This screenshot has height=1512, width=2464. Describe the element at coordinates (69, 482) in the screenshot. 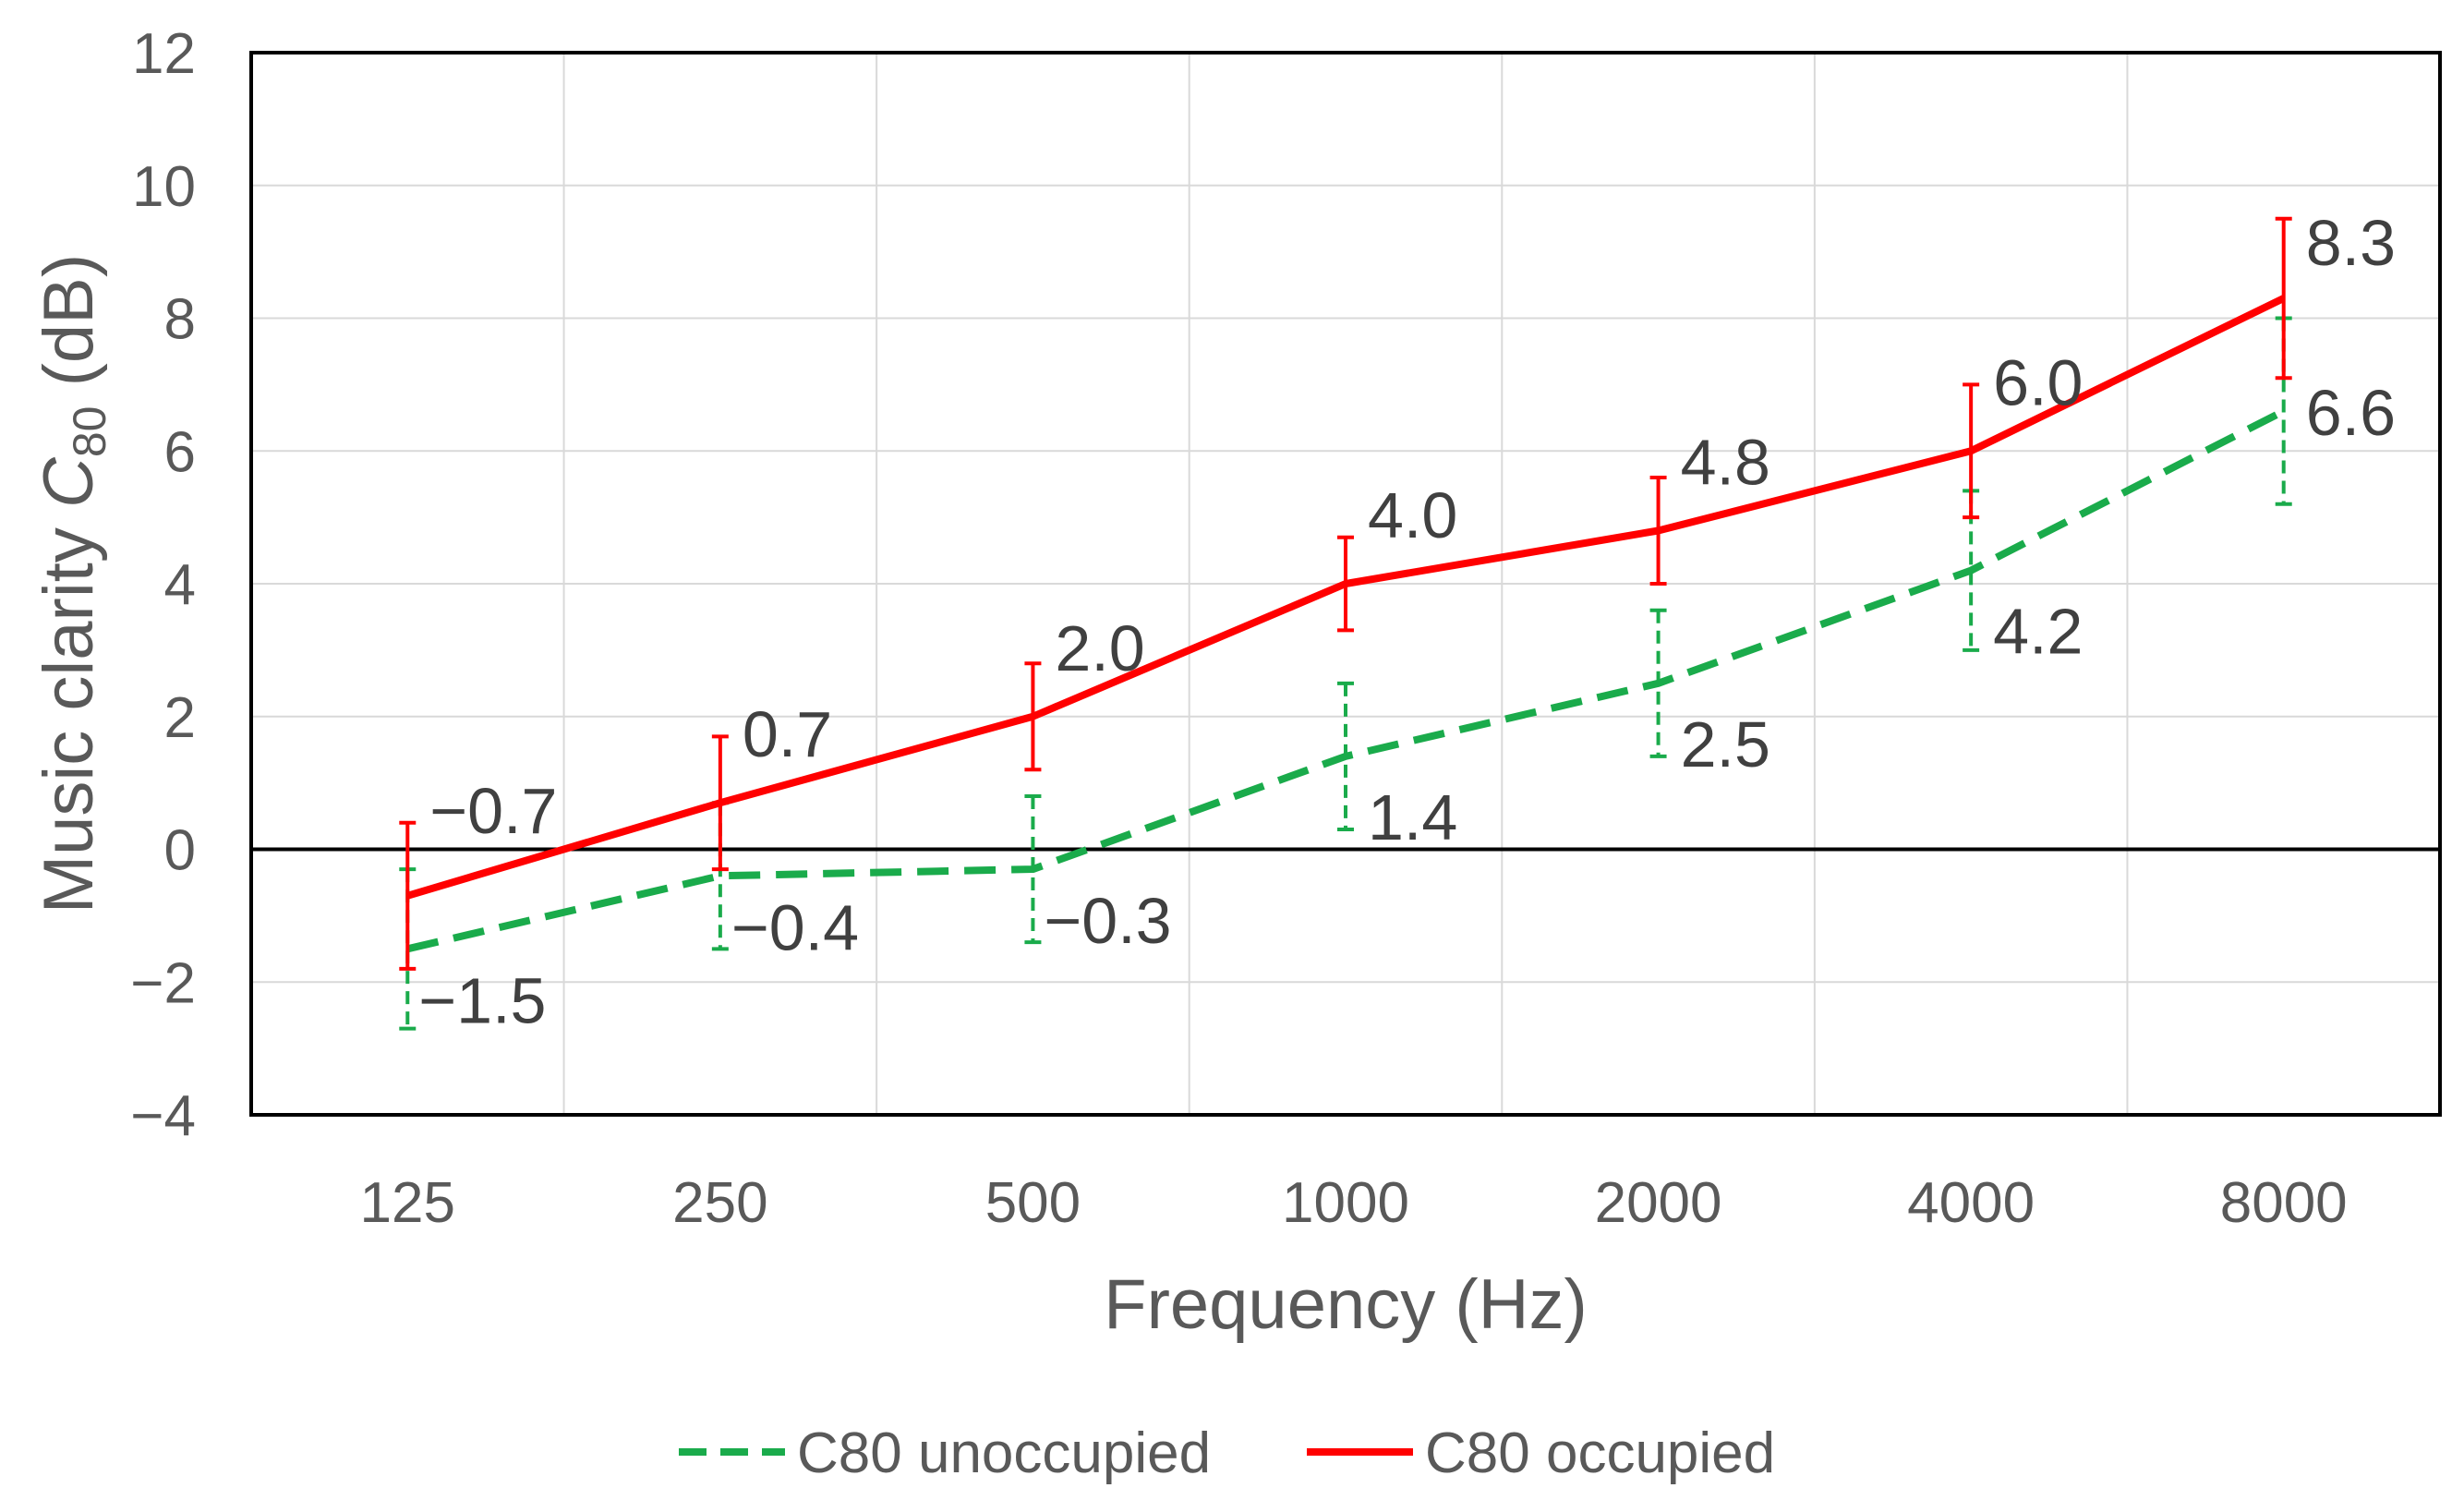

I see `y-axis-title-symbol: C` at that location.